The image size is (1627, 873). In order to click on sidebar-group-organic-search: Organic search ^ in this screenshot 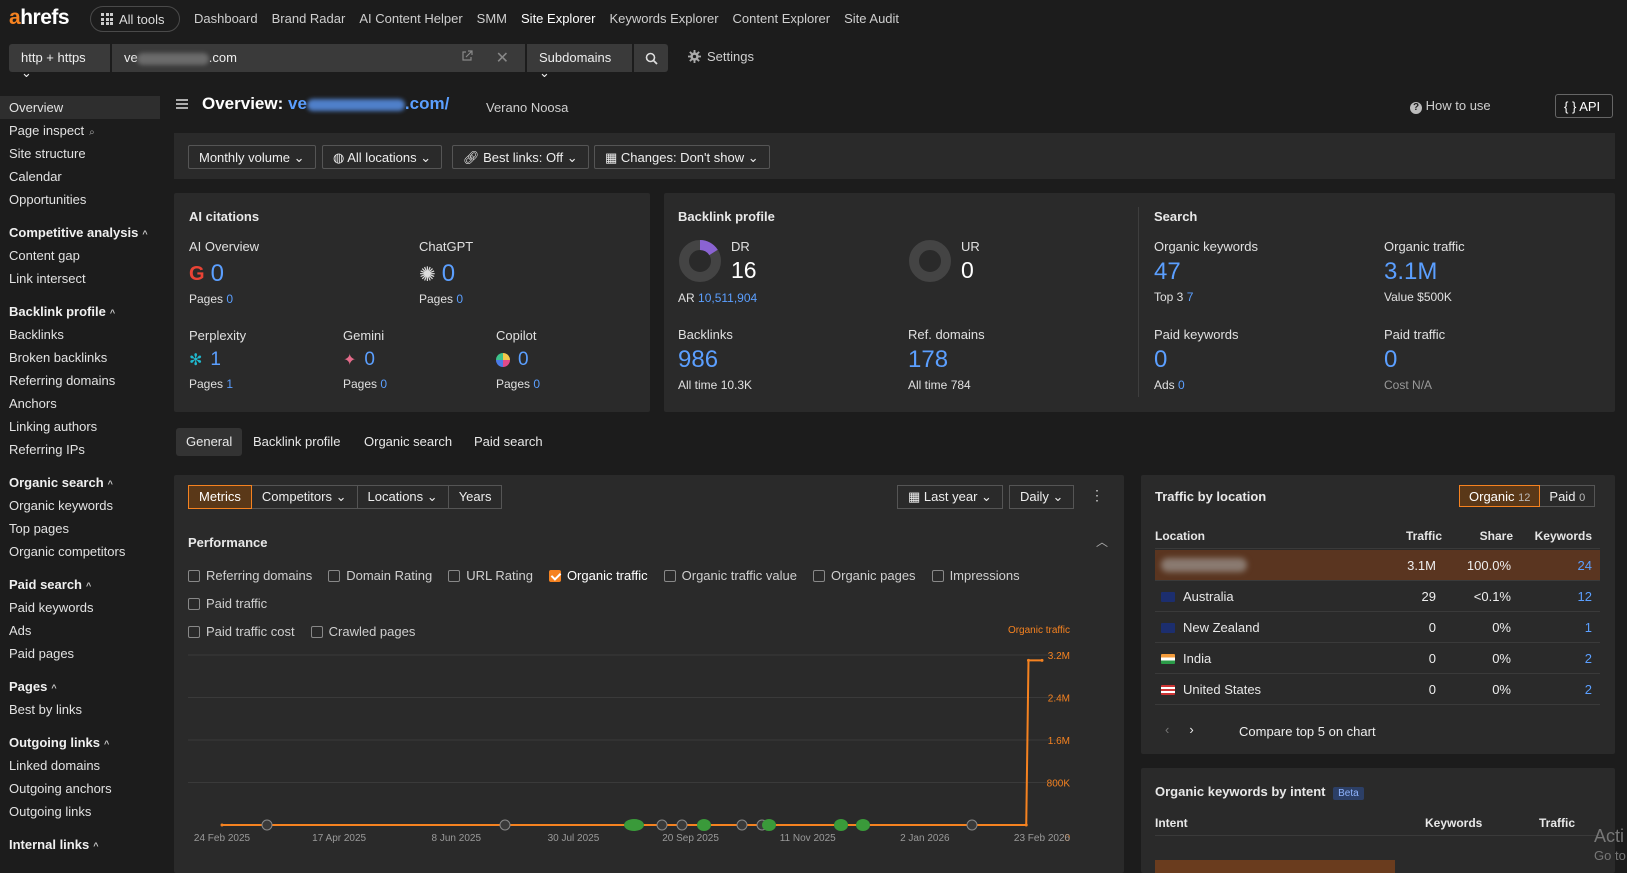, I will do `click(61, 482)`.